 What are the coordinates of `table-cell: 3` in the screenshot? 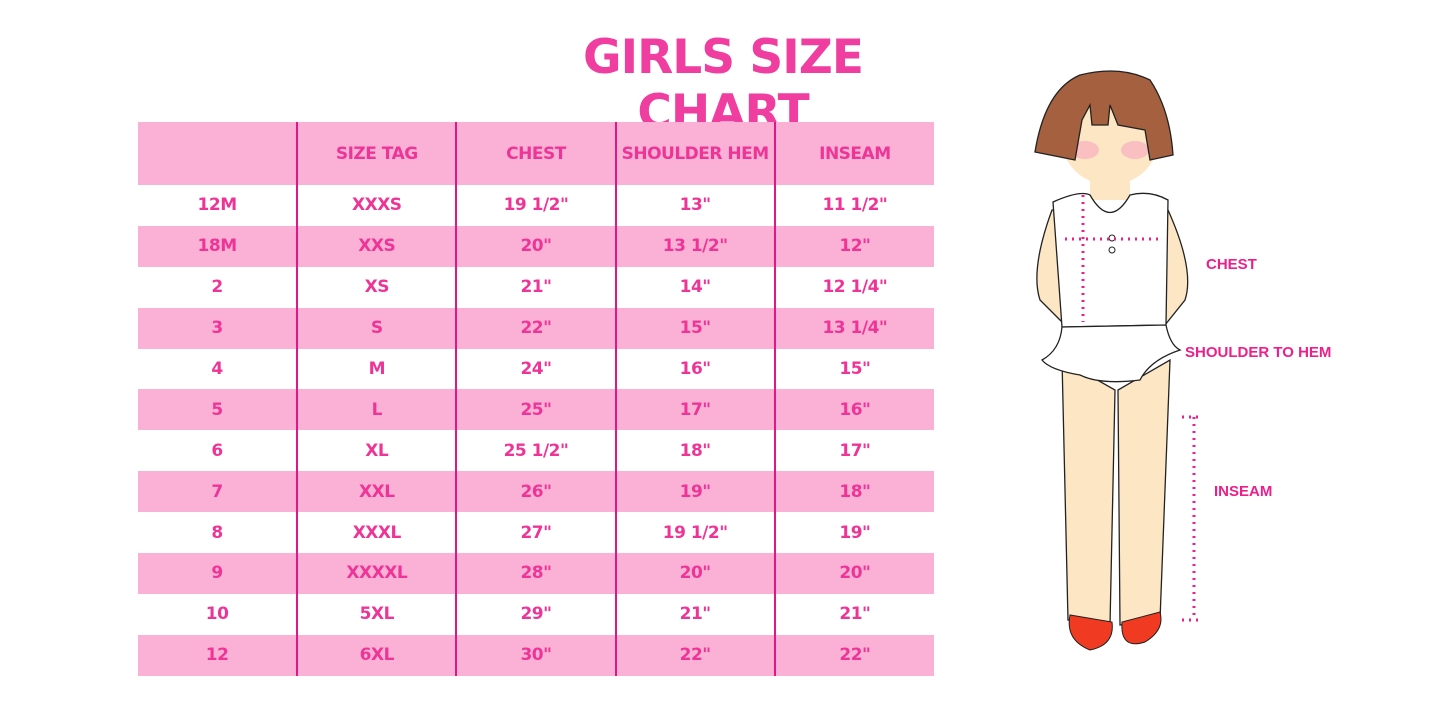 It's located at (218, 328).